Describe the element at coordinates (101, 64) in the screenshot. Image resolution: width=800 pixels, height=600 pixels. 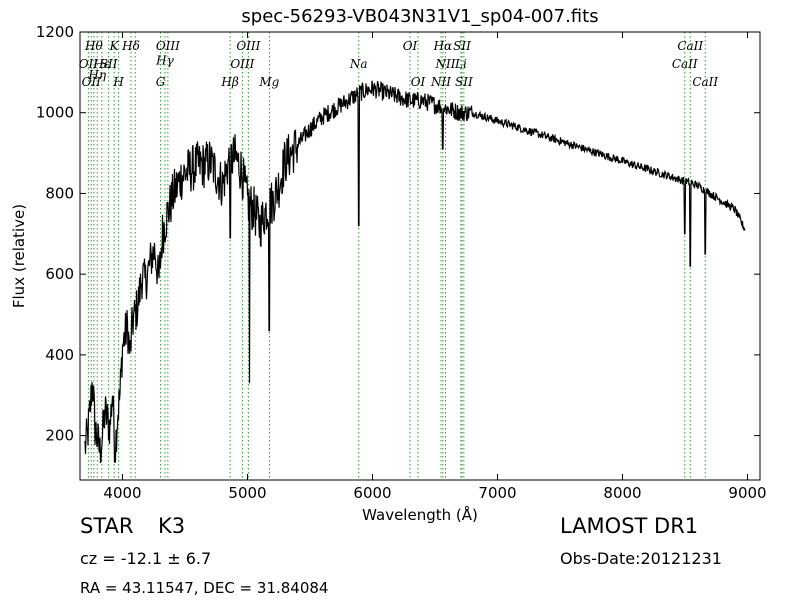
I see `line-label: Hε` at that location.